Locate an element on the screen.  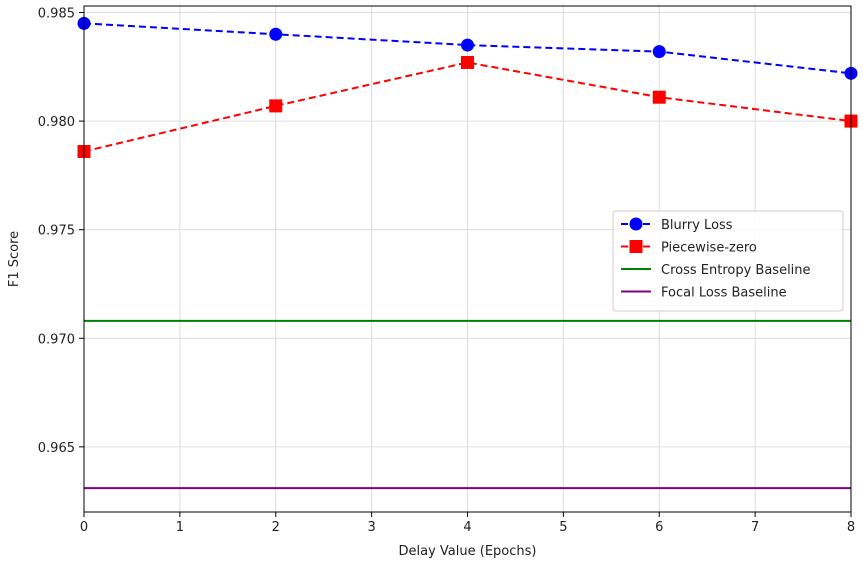
series-line-blurry-loss is located at coordinates (467, 48).